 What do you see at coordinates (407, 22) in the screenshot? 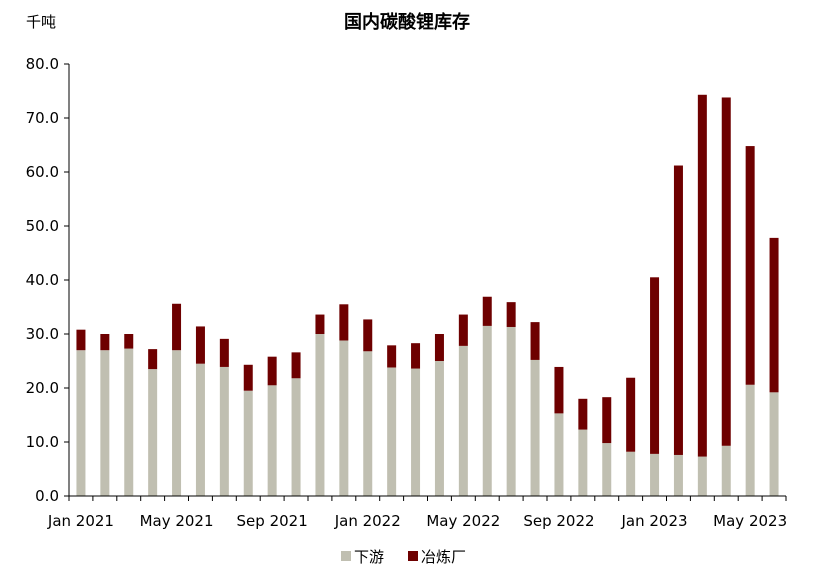
I see `chart-title: 国内碳酸锂库存` at bounding box center [407, 22].